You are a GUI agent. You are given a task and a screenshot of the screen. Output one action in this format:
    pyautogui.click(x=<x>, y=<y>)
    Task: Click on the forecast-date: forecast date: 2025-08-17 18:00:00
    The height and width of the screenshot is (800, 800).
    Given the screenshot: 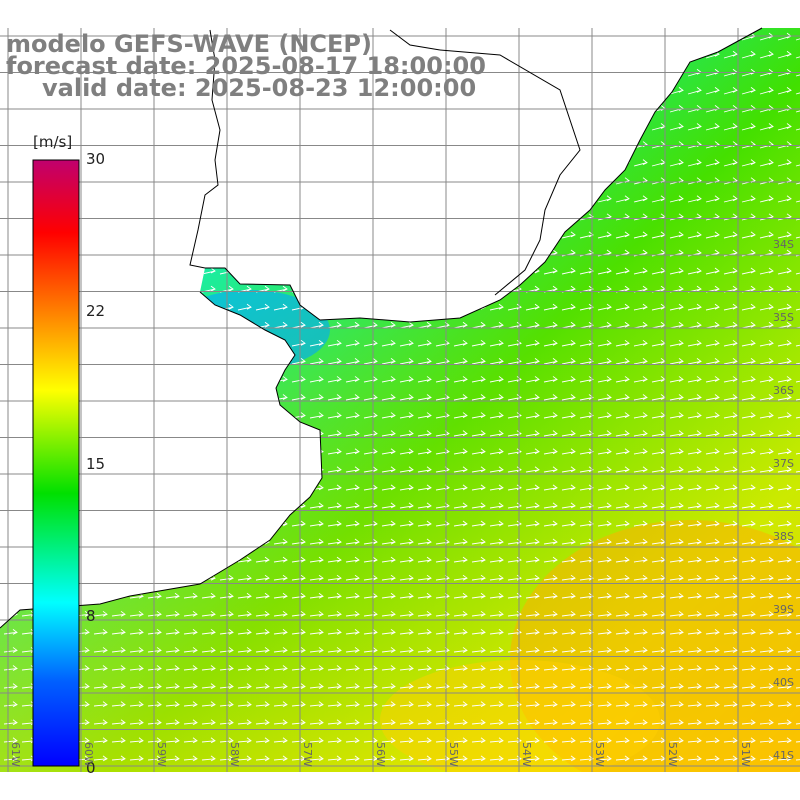 What is the action you would take?
    pyautogui.click(x=246, y=66)
    